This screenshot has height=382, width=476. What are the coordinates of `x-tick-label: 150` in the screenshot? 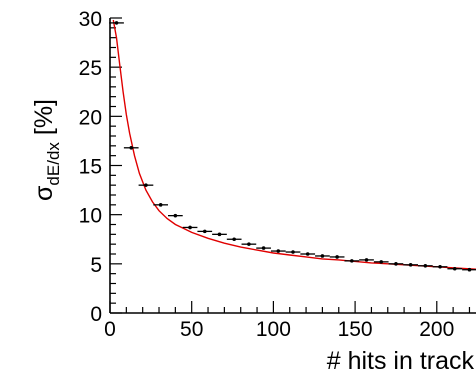 It's located at (355, 329).